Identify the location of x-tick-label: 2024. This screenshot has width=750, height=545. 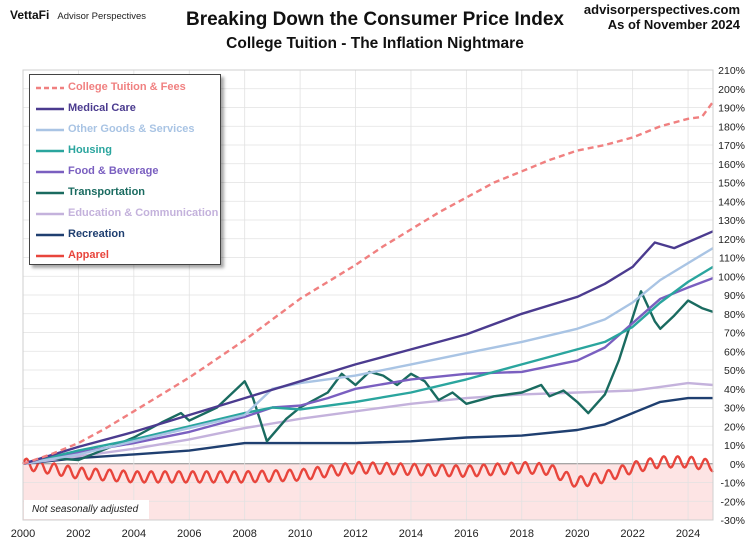
(688, 534).